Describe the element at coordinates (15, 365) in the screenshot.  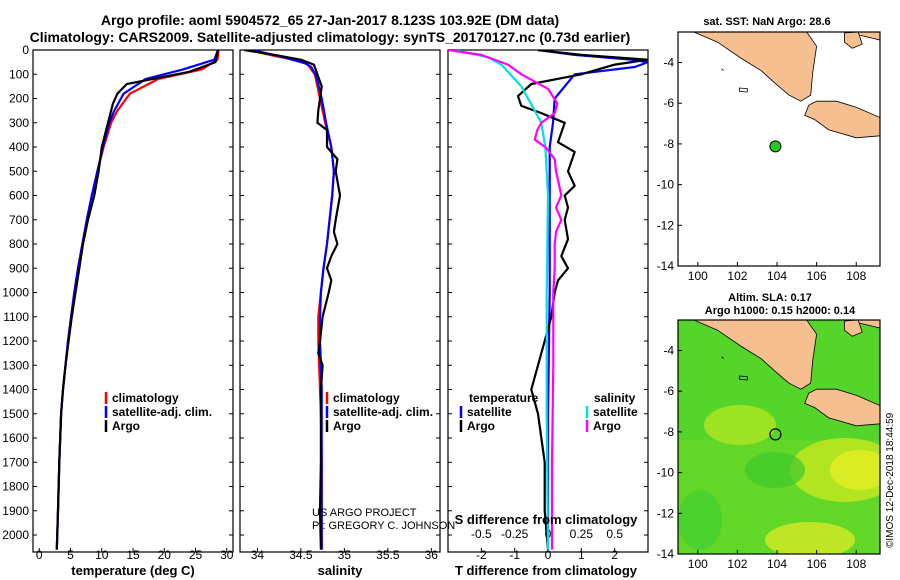
I see `depth-tick-label: 1300` at that location.